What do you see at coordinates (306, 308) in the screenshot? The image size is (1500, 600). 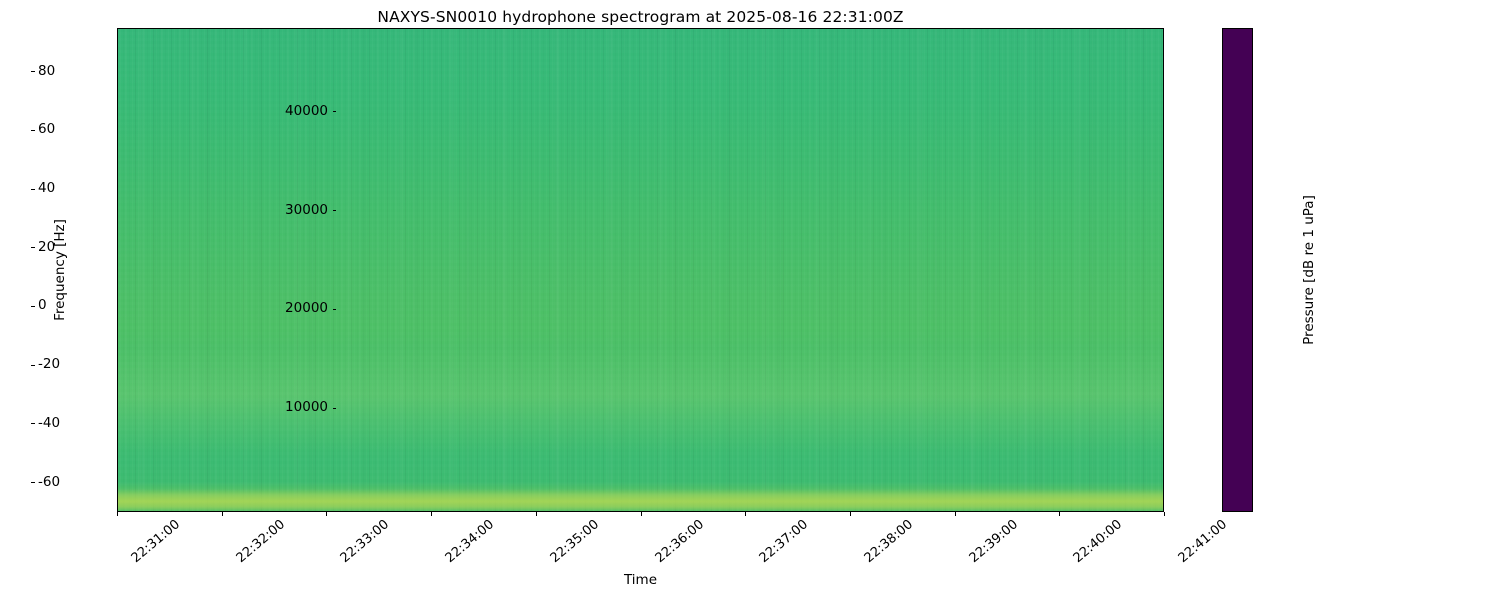 I see `y-tick-label: 20000` at bounding box center [306, 308].